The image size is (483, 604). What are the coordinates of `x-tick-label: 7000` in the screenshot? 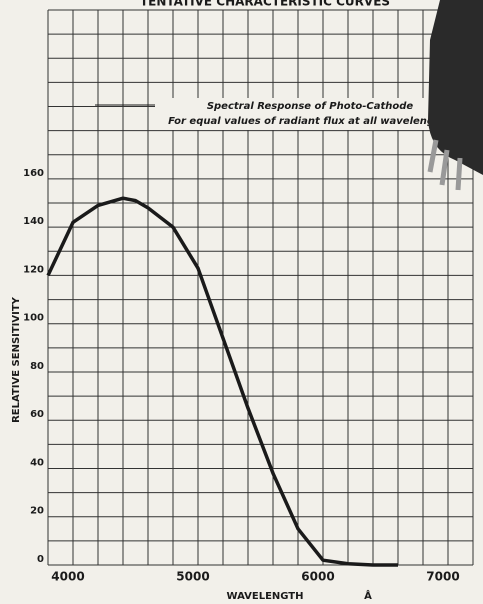 It's located at (442, 577).